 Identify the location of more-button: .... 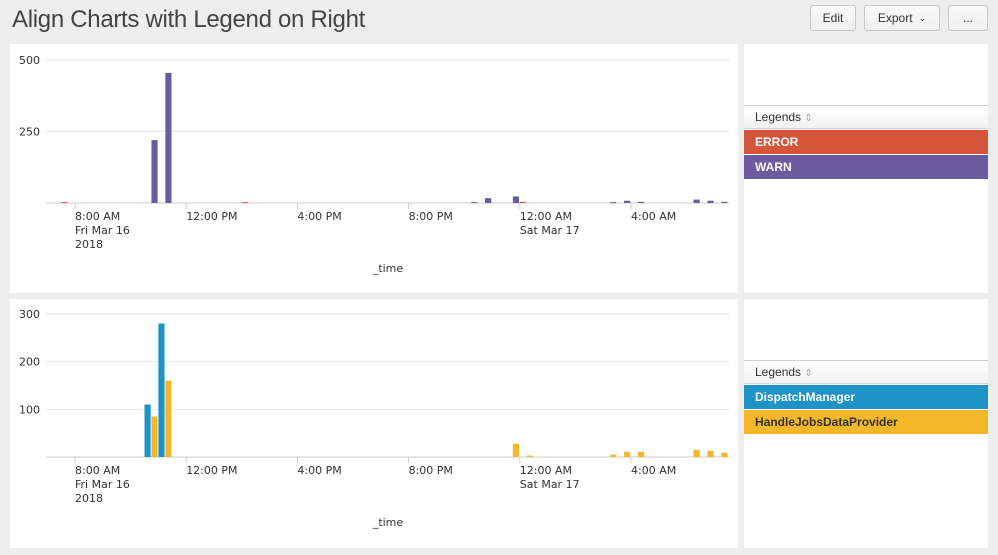
(968, 18).